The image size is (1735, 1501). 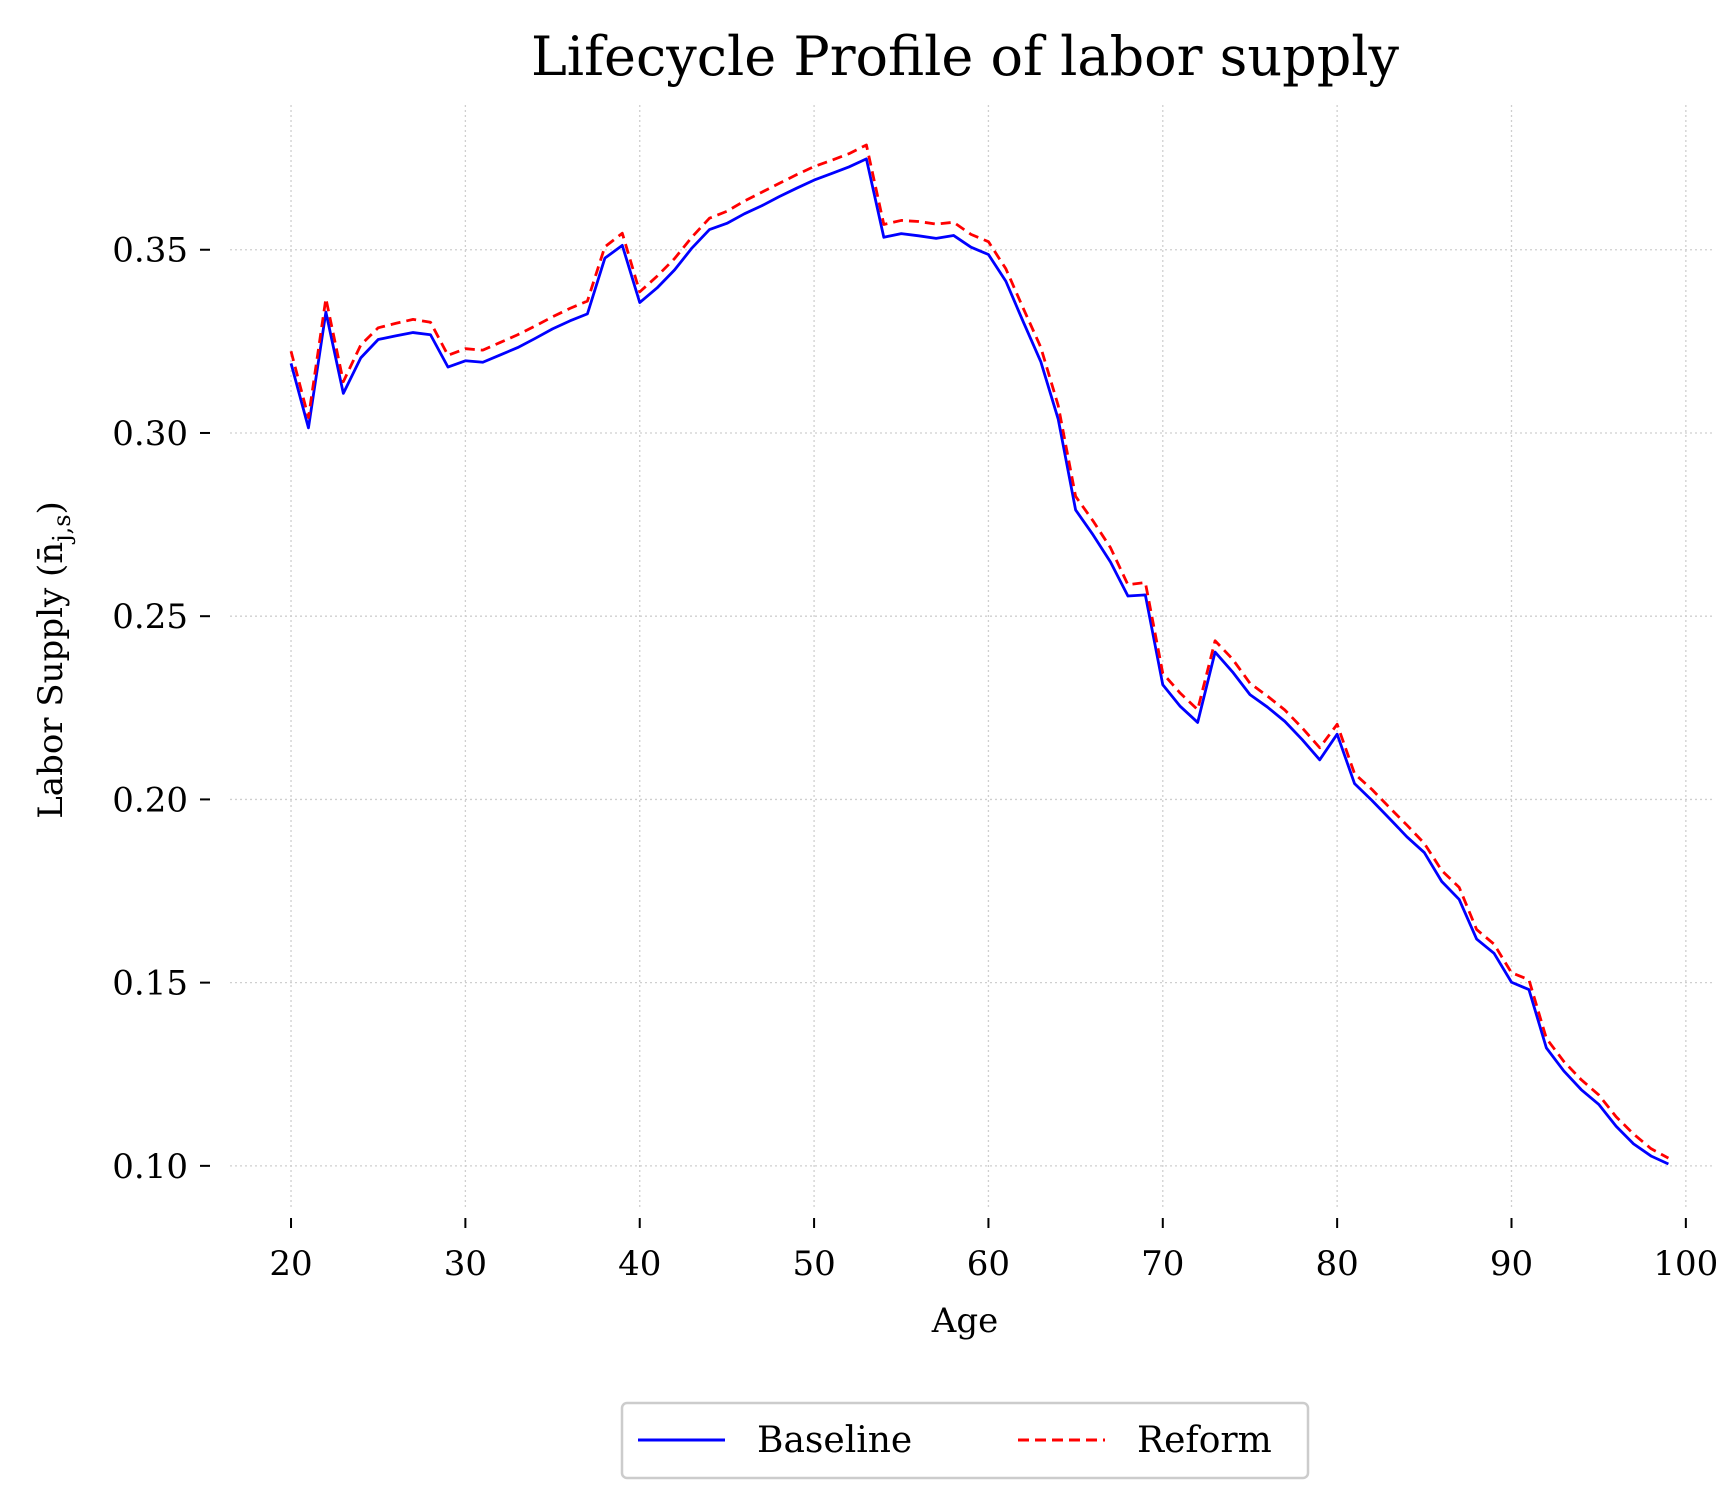 I want to click on y-tick-label: 0.35, so click(x=150, y=251).